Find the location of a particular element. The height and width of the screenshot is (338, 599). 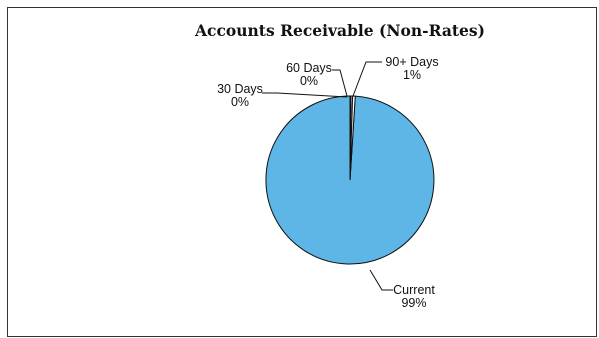

leader-60-days is located at coordinates (340, 83).